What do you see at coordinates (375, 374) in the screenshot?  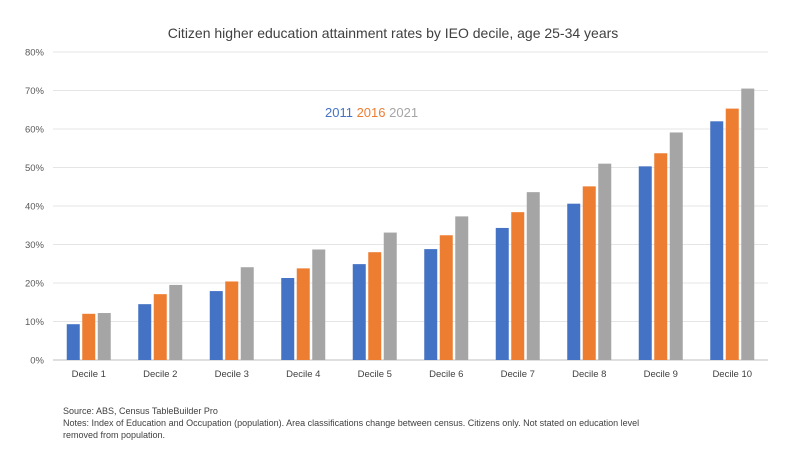 I see `x-tick-label: Decile 5` at bounding box center [375, 374].